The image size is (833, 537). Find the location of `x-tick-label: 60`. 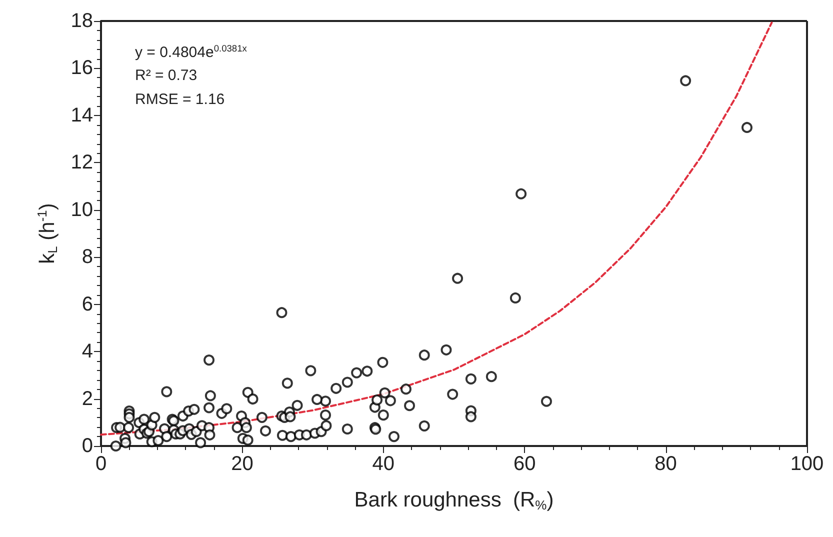

x-tick-label: 60 is located at coordinates (524, 464).